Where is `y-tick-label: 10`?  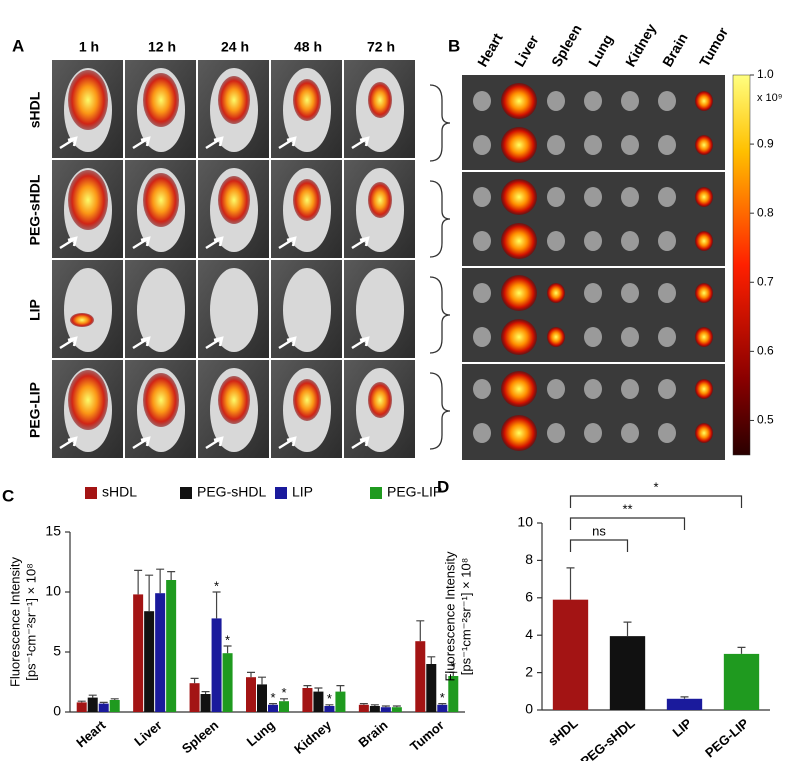
y-tick-label: 10 is located at coordinates (525, 522).